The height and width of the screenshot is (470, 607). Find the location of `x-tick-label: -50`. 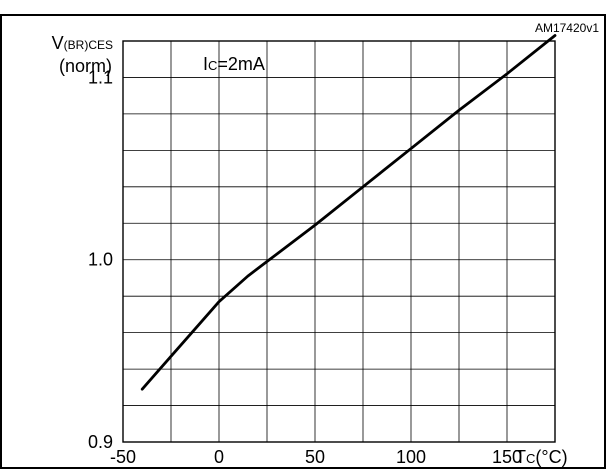

x-tick-label: -50 is located at coordinates (123, 457).